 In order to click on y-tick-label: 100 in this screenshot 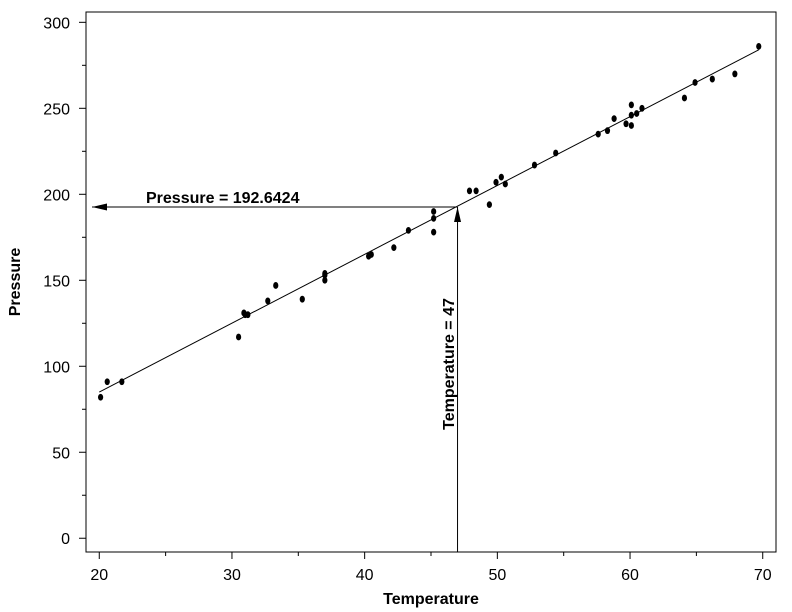, I will do `click(56, 367)`.